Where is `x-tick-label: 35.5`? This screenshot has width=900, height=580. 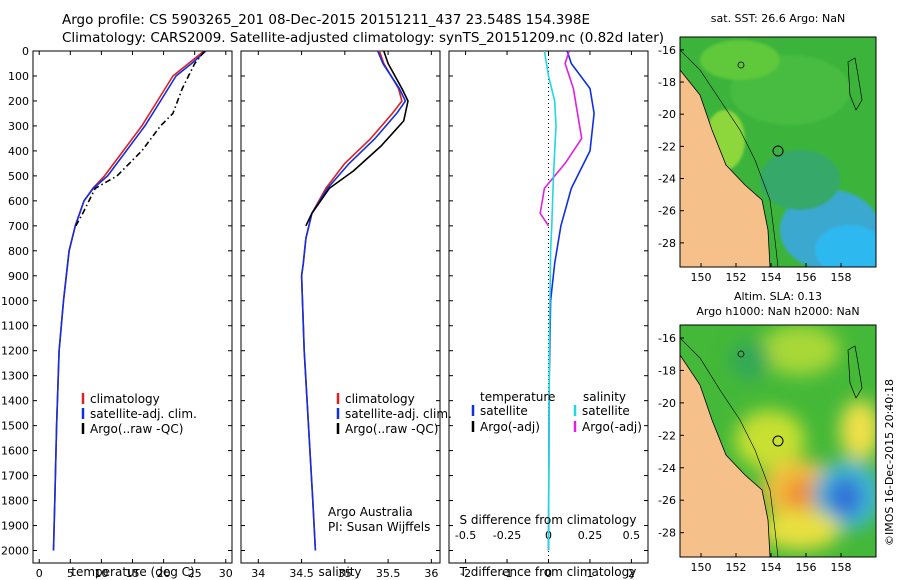
x-tick-label: 35.5 is located at coordinates (388, 573).